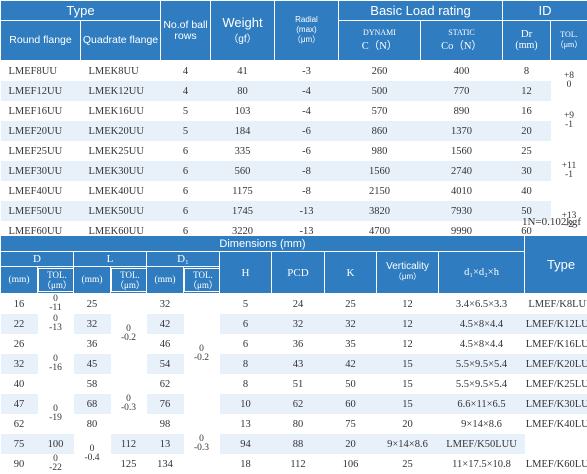 The image size is (587, 474). I want to click on K-cell: 60, so click(351, 404).